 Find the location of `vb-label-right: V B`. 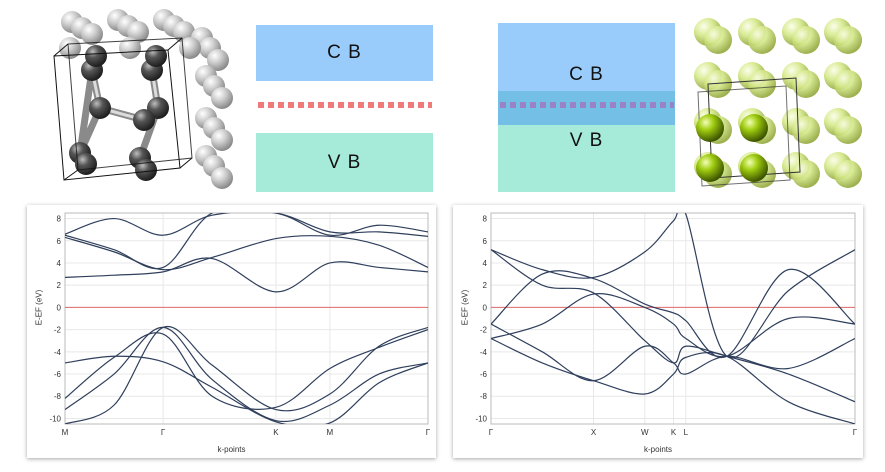

vb-label-right: V B is located at coordinates (586, 140).